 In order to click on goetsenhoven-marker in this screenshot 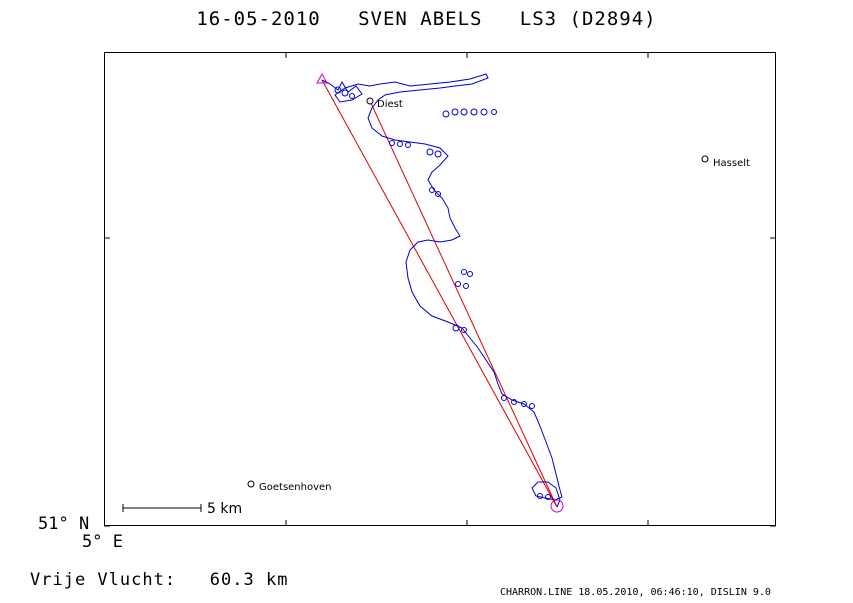, I will do `click(251, 484)`.